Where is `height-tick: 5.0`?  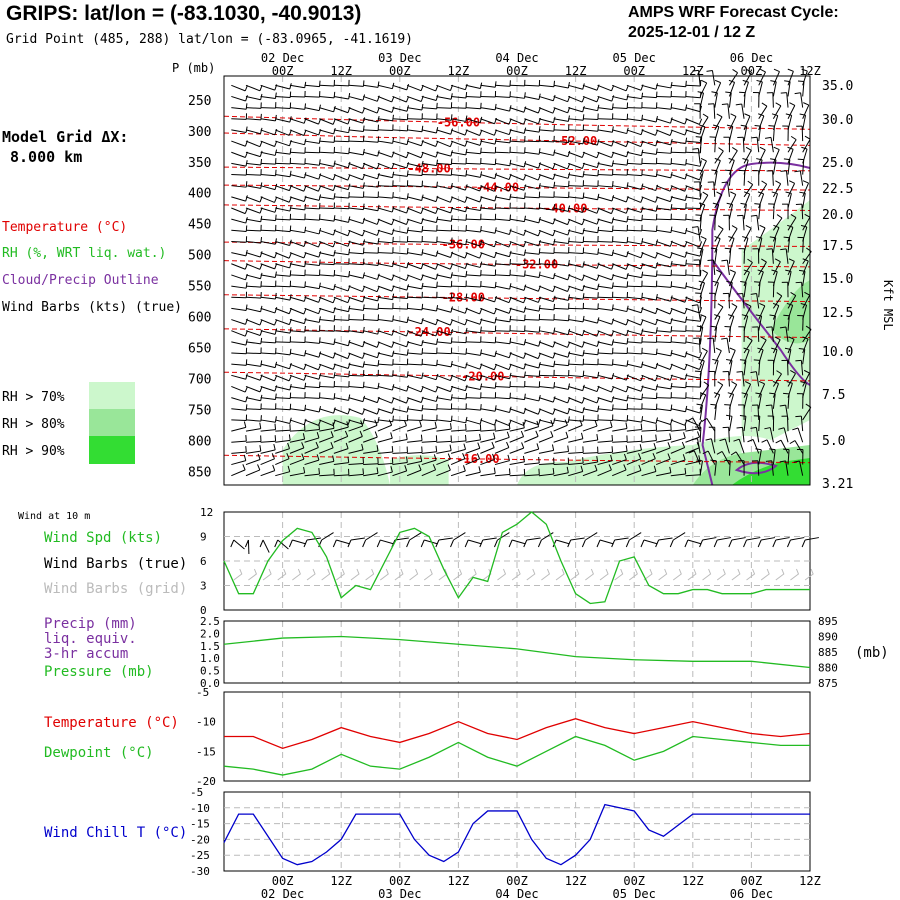
height-tick: 5.0 is located at coordinates (833, 441).